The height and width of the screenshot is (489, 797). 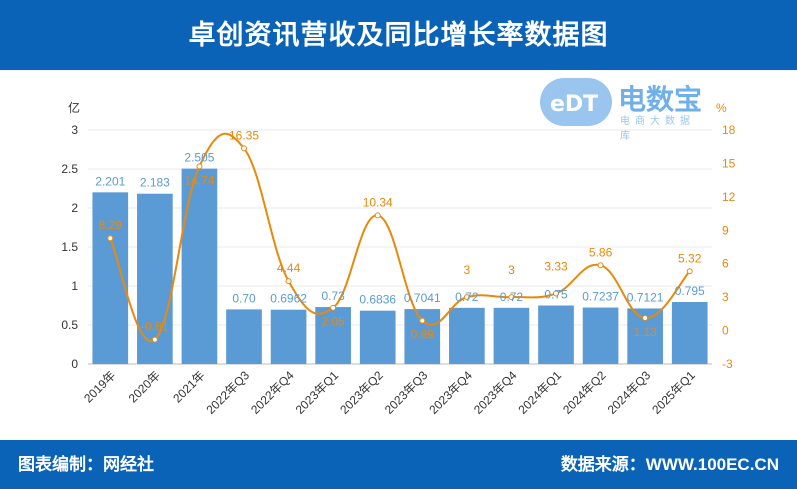 I want to click on bar-value-label: 0.6962, so click(x=288, y=299).